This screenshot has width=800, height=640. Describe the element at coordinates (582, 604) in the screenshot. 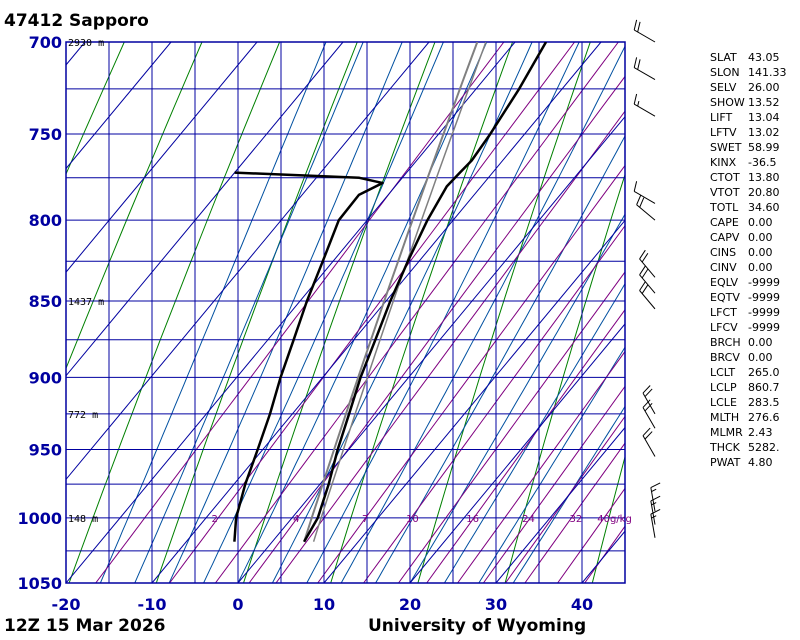

I see `temperature-tick-label: 40` at that location.